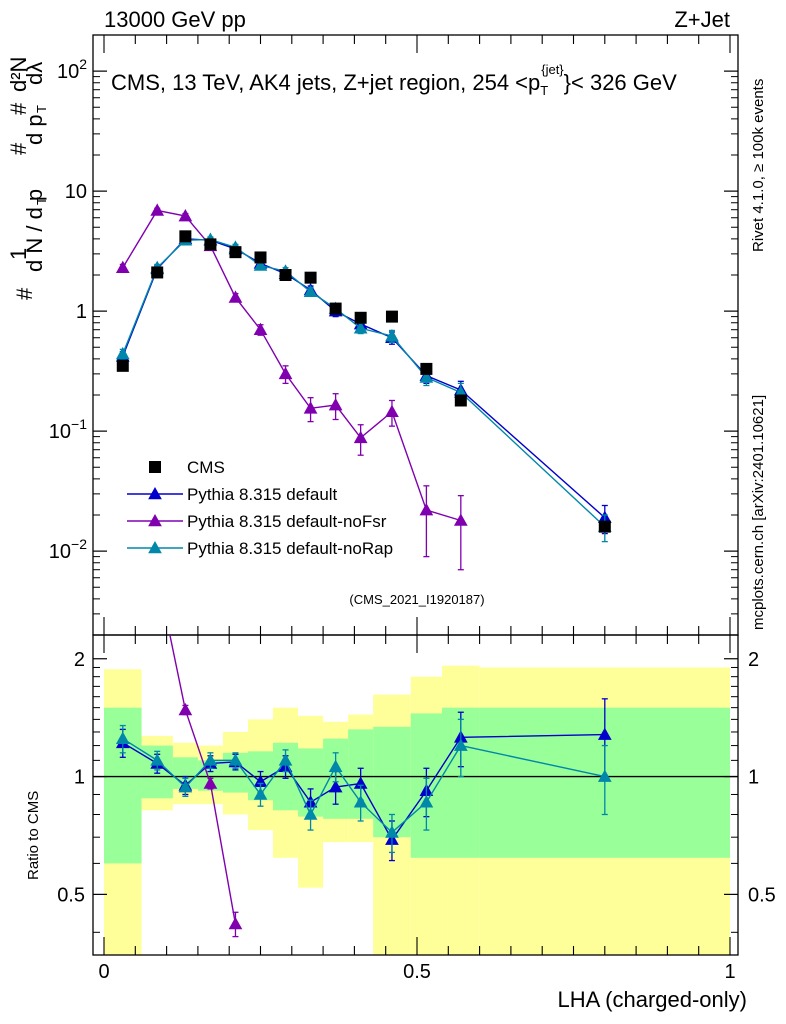 Image resolution: width=786 pixels, height=1024 pixels. Describe the element at coordinates (72, 69) in the screenshot. I see `main-y-tick-label: 10²` at that location.